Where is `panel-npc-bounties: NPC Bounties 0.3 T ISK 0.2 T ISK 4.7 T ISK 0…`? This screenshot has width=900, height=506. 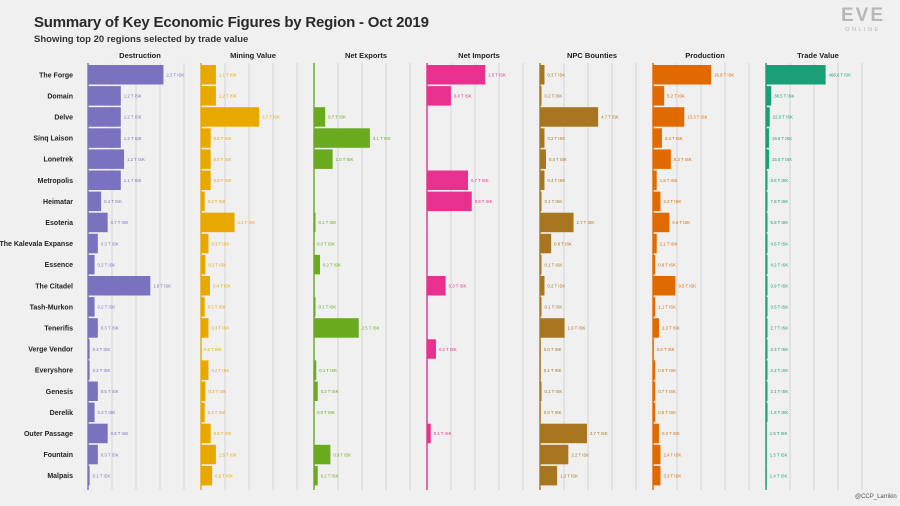
panel-npc-bounties: NPC Bounties 0.3 T ISK 0.2 T ISK 4.7 T ISK 0… is located at coordinates (588, 270).